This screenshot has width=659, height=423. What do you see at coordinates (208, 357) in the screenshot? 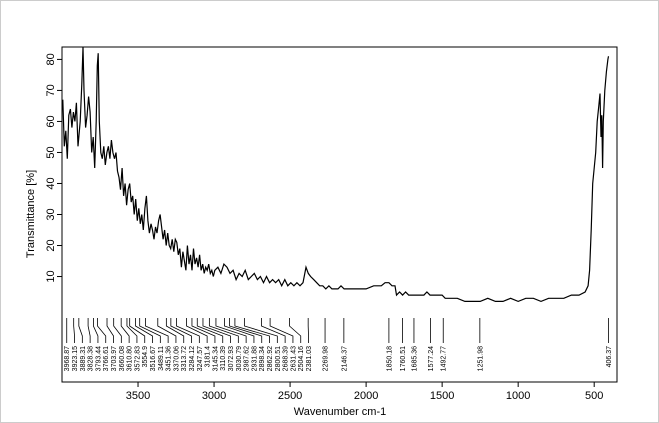
I see `peak-label: 3181.4` at bounding box center [208, 357].